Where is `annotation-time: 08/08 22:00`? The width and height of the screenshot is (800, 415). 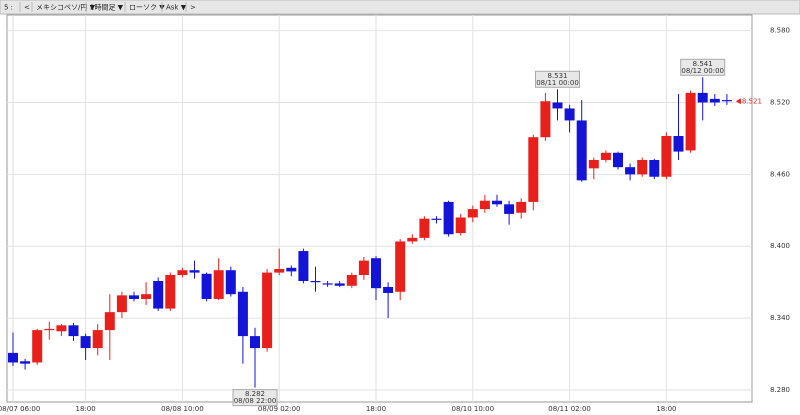
annotation-time: 08/08 22:00 is located at coordinates (255, 401).